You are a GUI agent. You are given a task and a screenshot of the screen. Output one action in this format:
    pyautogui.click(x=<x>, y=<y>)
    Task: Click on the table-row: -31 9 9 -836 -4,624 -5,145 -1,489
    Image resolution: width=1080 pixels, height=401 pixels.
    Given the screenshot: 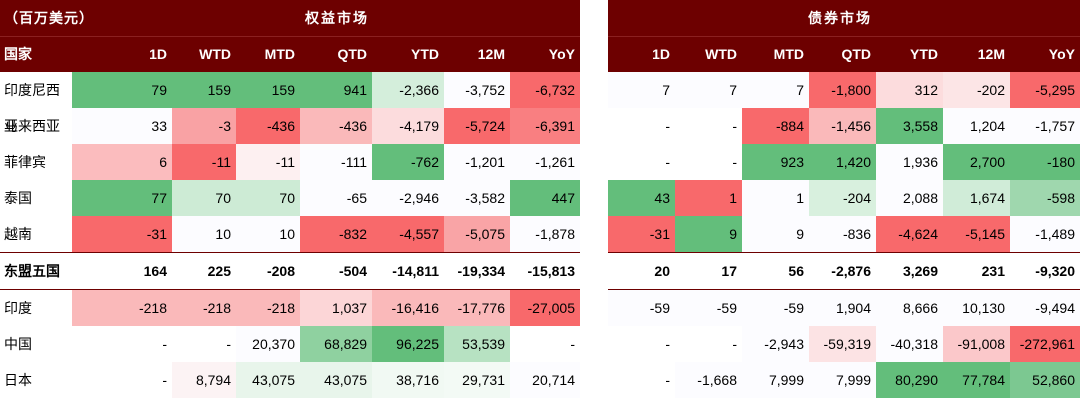 What is the action you would take?
    pyautogui.click(x=844, y=234)
    